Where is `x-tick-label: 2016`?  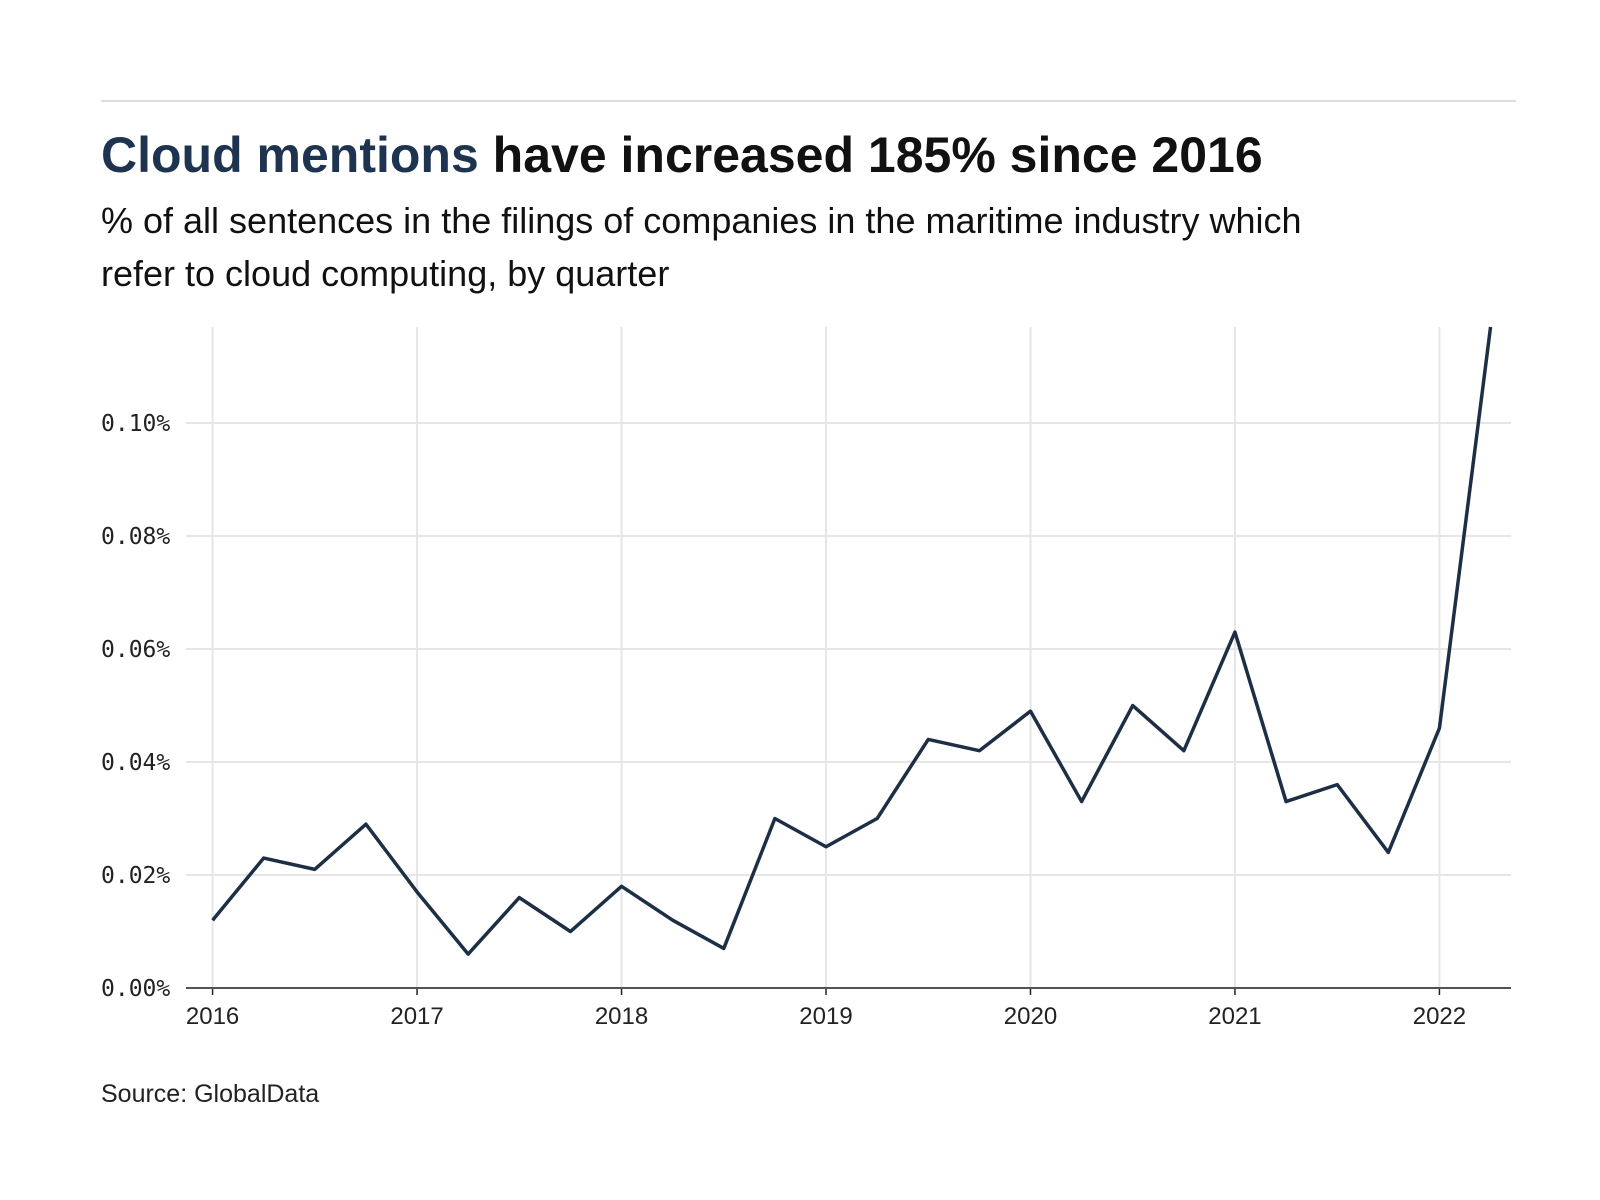 x-tick-label: 2016 is located at coordinates (212, 1016).